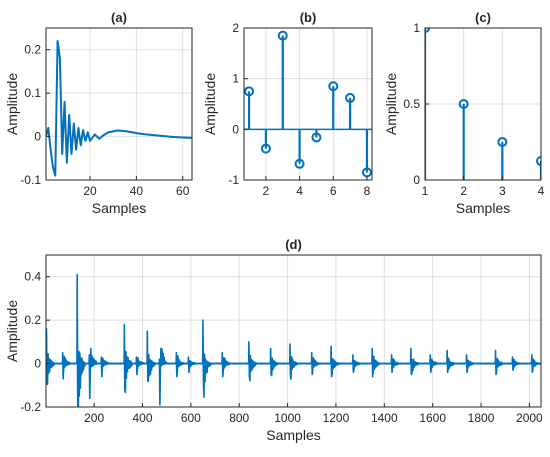 The height and width of the screenshot is (457, 550). Describe the element at coordinates (529, 418) in the screenshot. I see `x-tick-label: 2000` at that location.